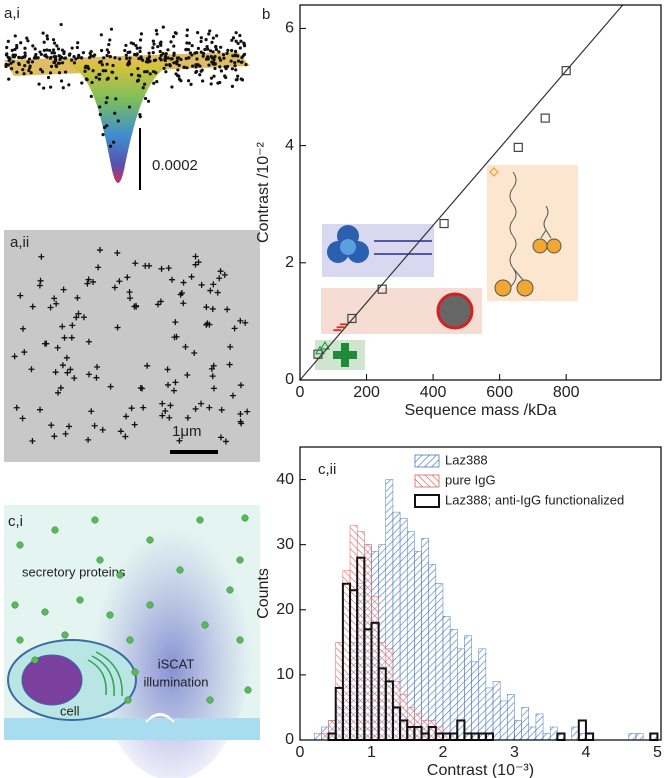  Describe the element at coordinates (433, 392) in the screenshot. I see `x-tick-label: 400` at that location.